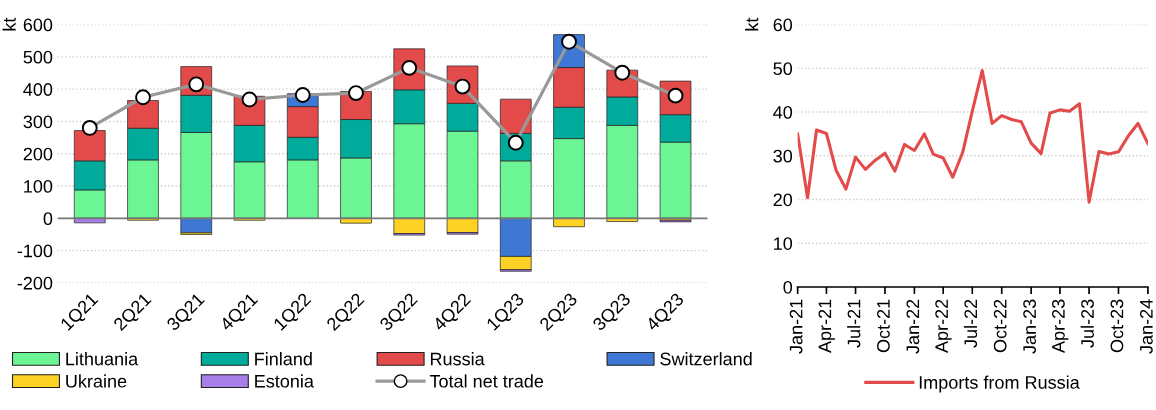  I want to click on x-tick-label: Apr-23, so click(1060, 326).